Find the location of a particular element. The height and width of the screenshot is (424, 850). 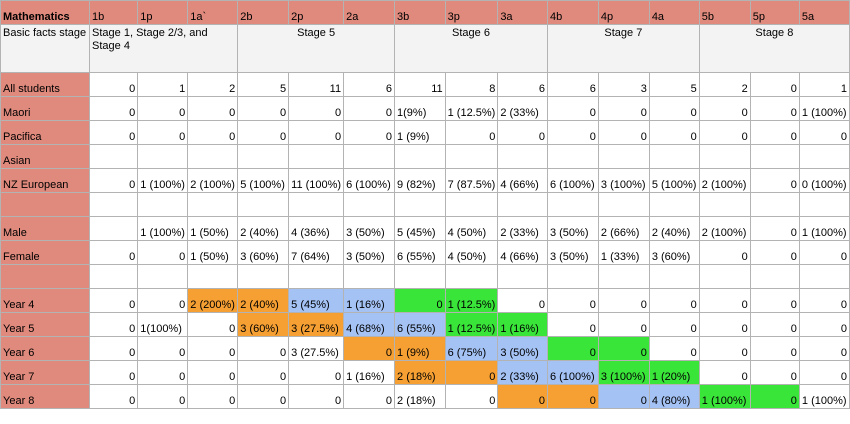

table-cell: 11 (100%) is located at coordinates (316, 180).